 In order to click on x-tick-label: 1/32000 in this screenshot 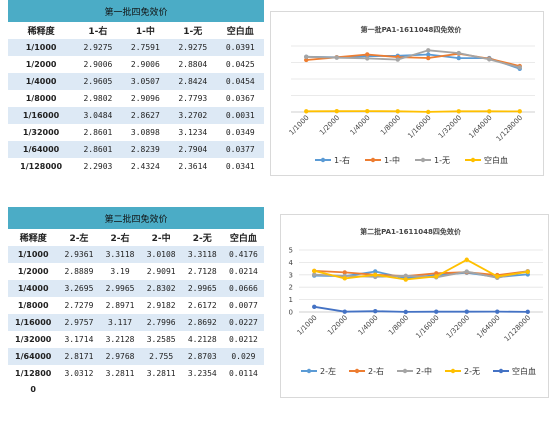, I will do `click(458, 327)`.